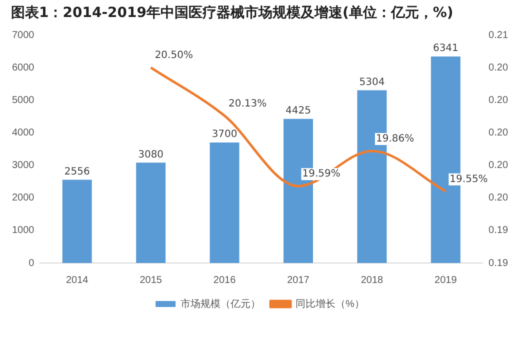 The width and height of the screenshot is (522, 346). Describe the element at coordinates (225, 134) in the screenshot. I see `data-label: 3700` at that location.